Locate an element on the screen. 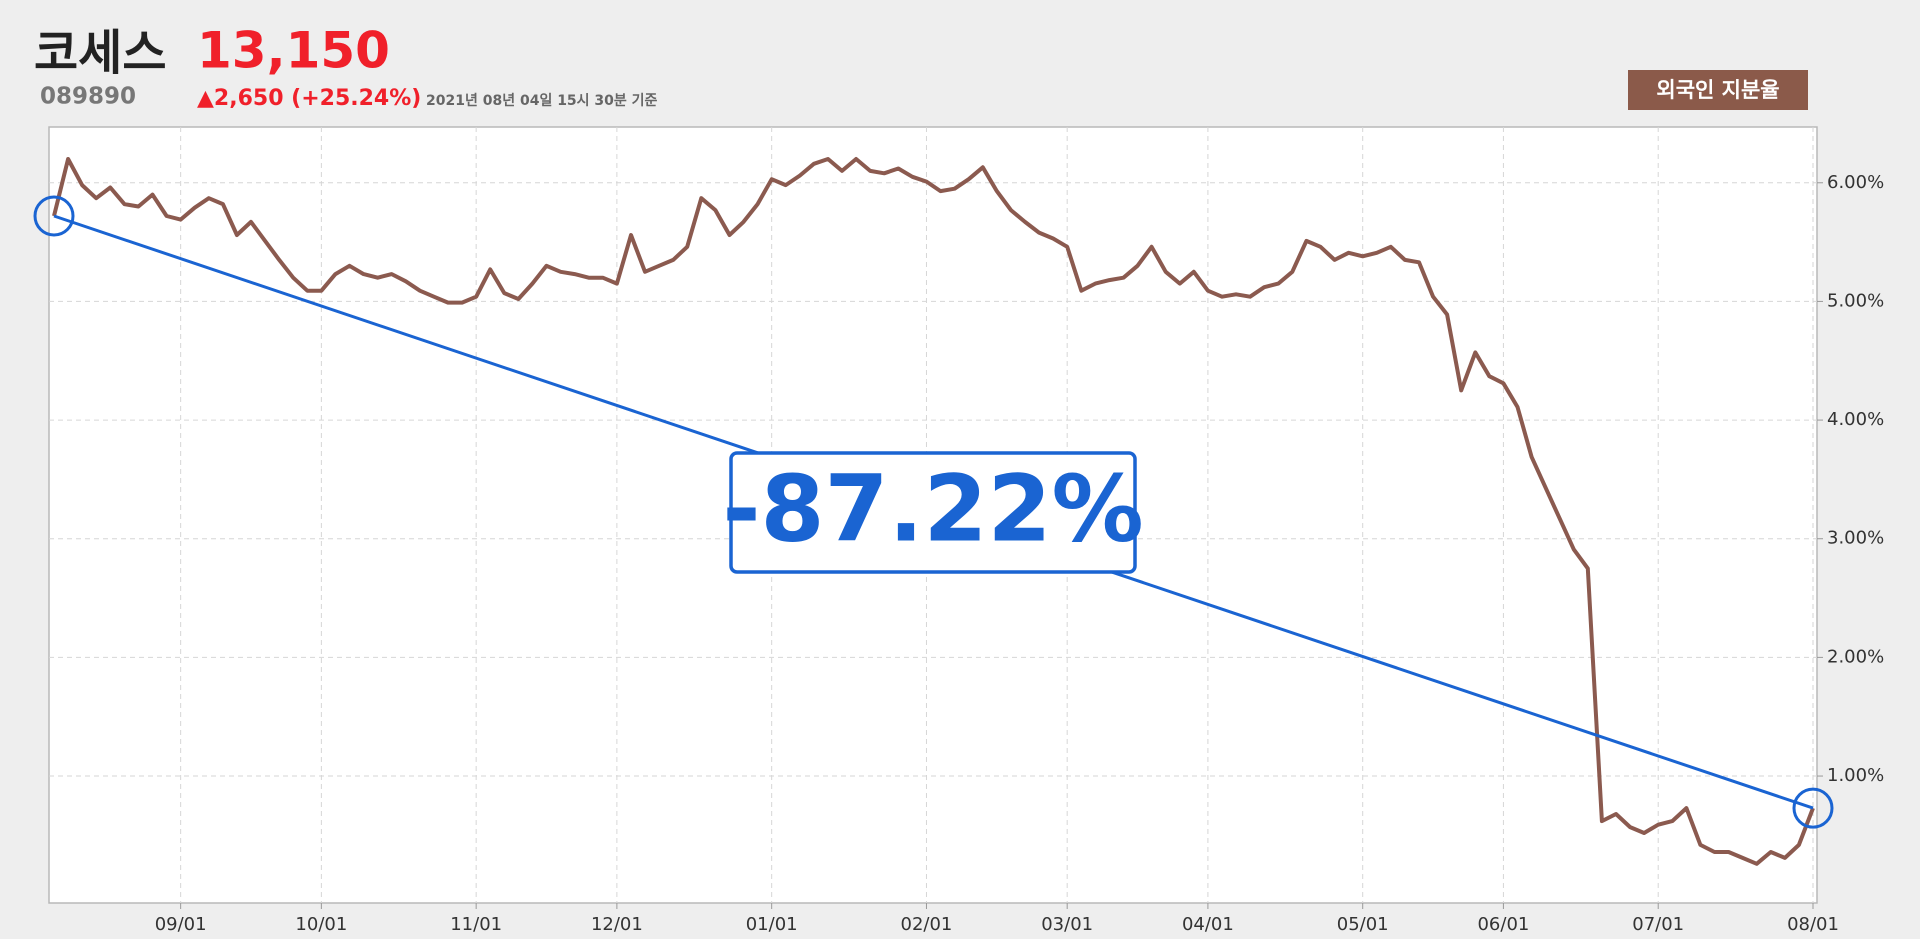  x-tick-label: 09/01 is located at coordinates (181, 924).